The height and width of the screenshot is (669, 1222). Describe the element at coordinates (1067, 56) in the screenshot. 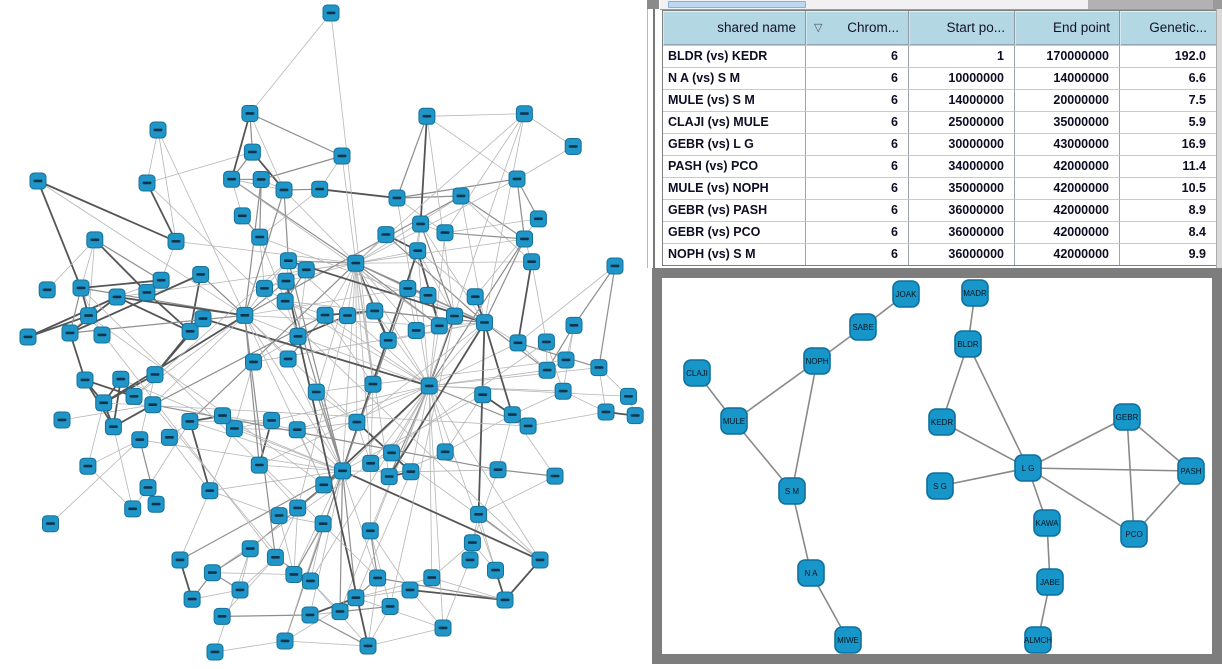

I see `table-cell: 170000000` at that location.